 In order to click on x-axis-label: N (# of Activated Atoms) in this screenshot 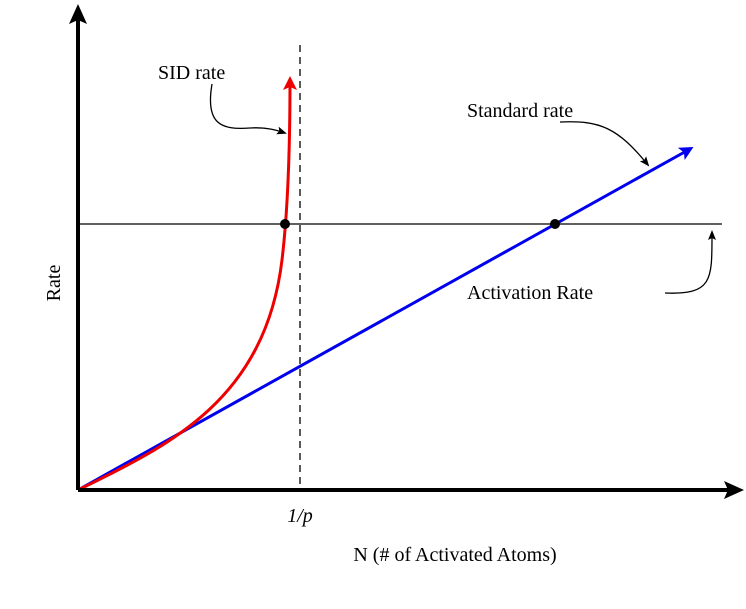, I will do `click(454, 555)`.